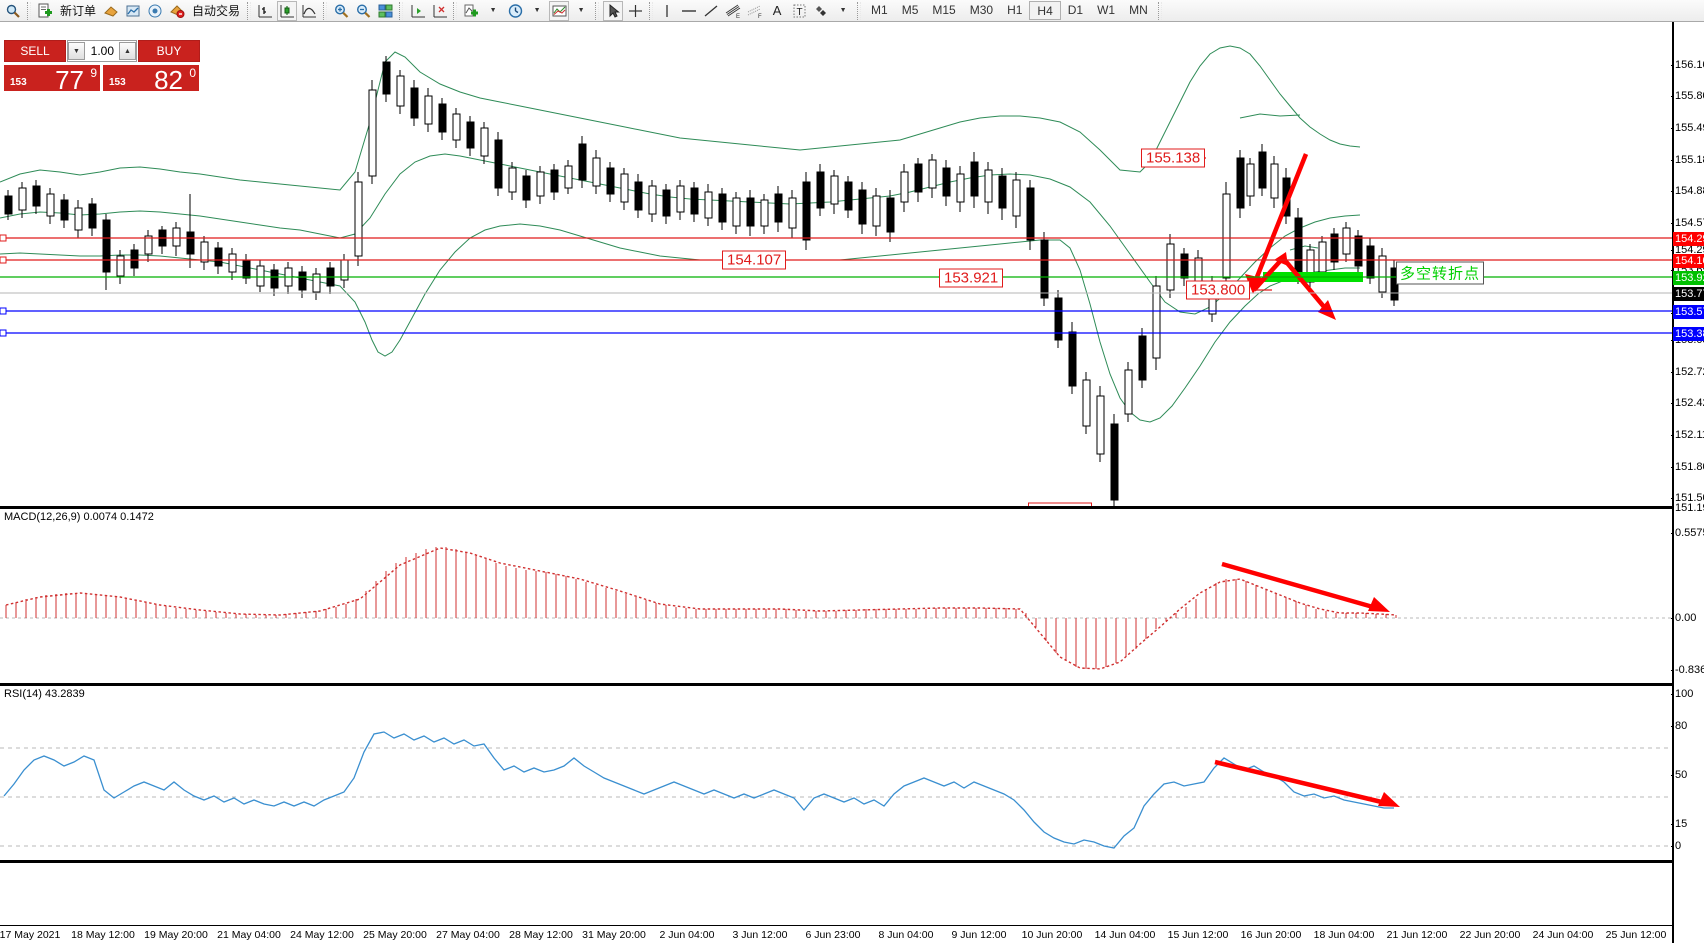  Describe the element at coordinates (1688, 482) in the screenshot. I see `price-axis` at that location.